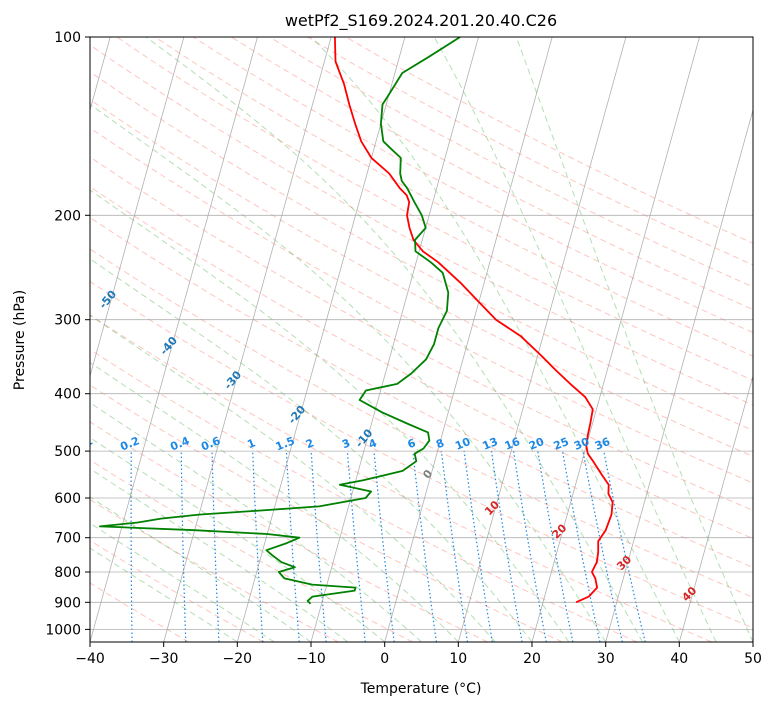 This screenshot has height=708, width=775. What do you see at coordinates (512, 444) in the screenshot?
I see `mixing-ratio-label: 16` at bounding box center [512, 444].